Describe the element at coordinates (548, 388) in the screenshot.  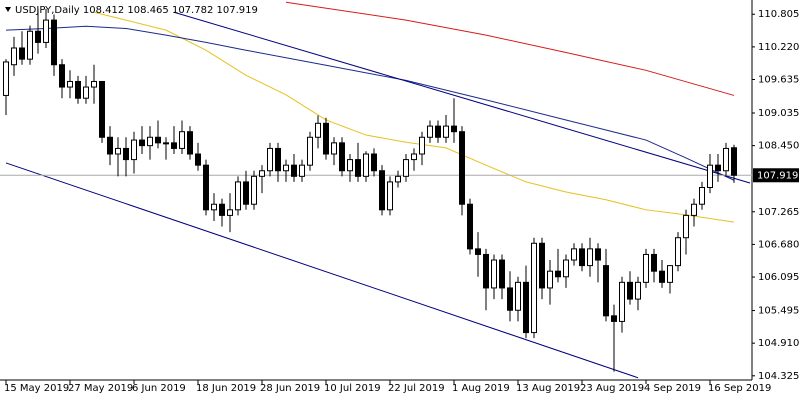
I see `x-tick-label: 13 Aug 2019` at that location.